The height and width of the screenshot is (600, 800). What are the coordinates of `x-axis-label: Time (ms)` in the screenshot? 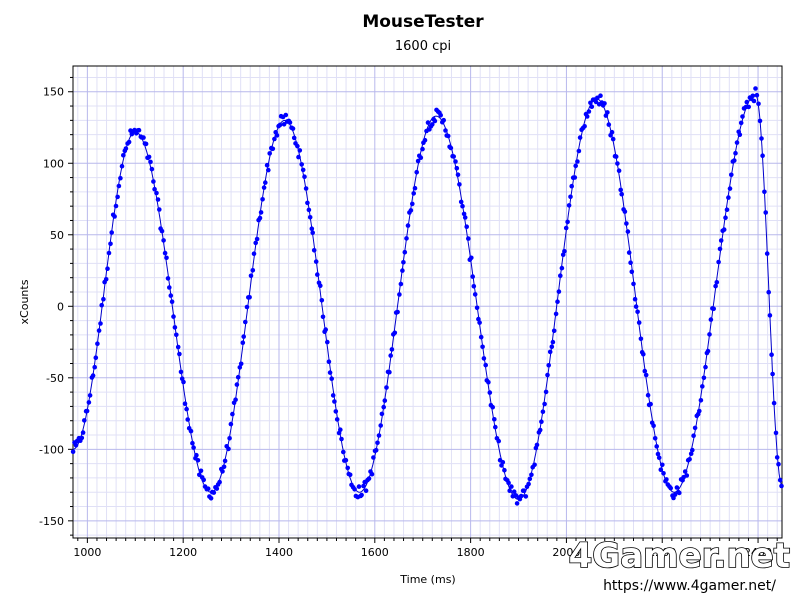 It's located at (427, 579).